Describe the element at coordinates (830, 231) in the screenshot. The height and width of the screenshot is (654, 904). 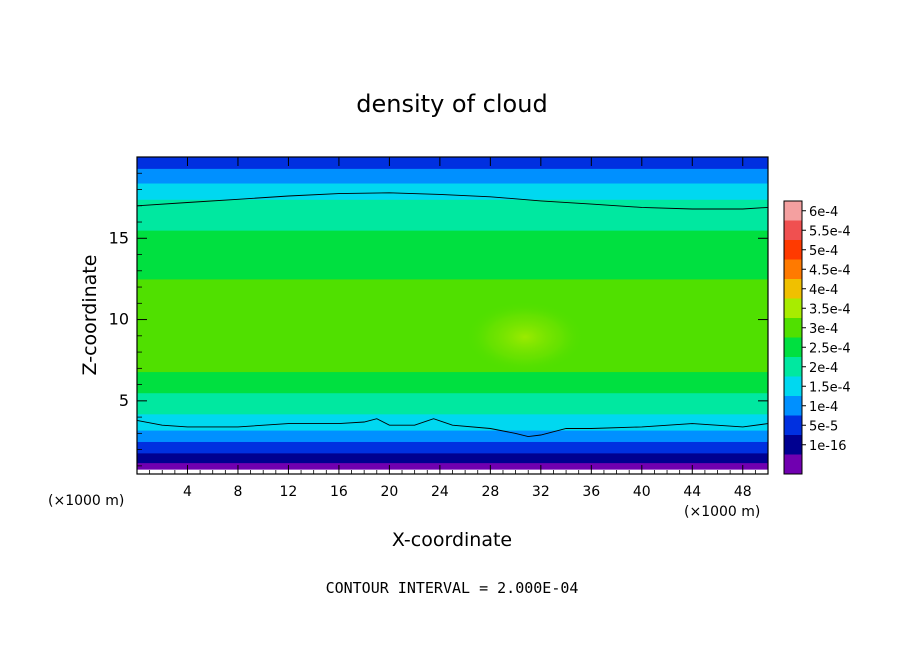
I see `colorbar-label: 5.5e-4` at that location.